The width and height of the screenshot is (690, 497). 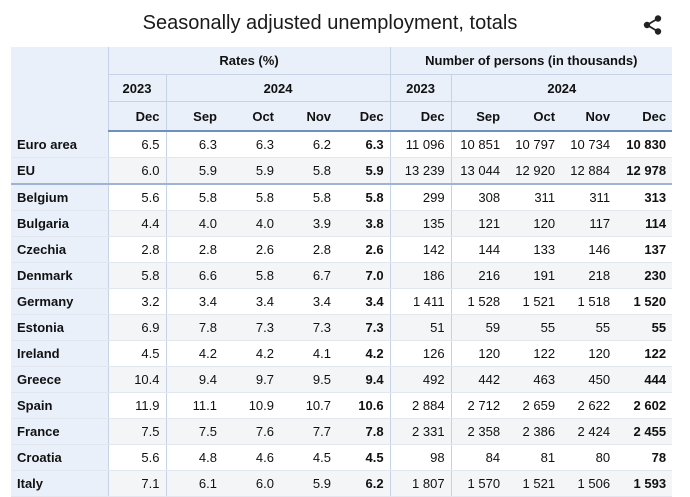 I want to click on table-row: Denmark 5.8 6.6 5.8 6.7 7.0 186 216 191 218 230, so click(x=342, y=275).